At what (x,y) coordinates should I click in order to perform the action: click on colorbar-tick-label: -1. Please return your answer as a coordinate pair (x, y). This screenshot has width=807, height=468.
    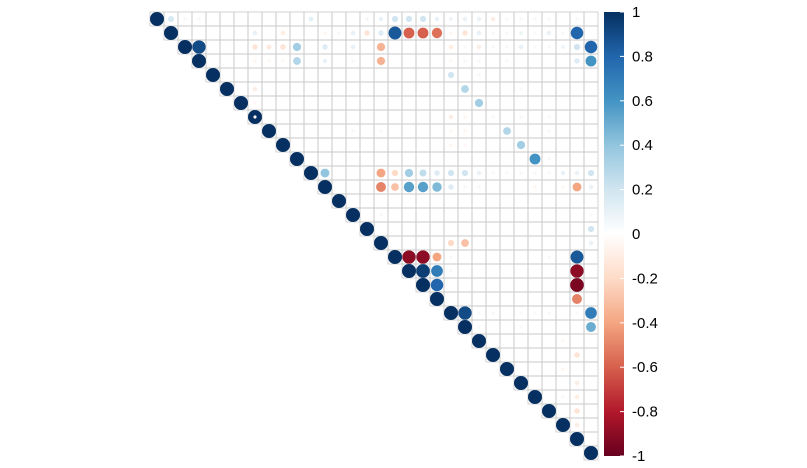
    Looking at the image, I should click on (638, 456).